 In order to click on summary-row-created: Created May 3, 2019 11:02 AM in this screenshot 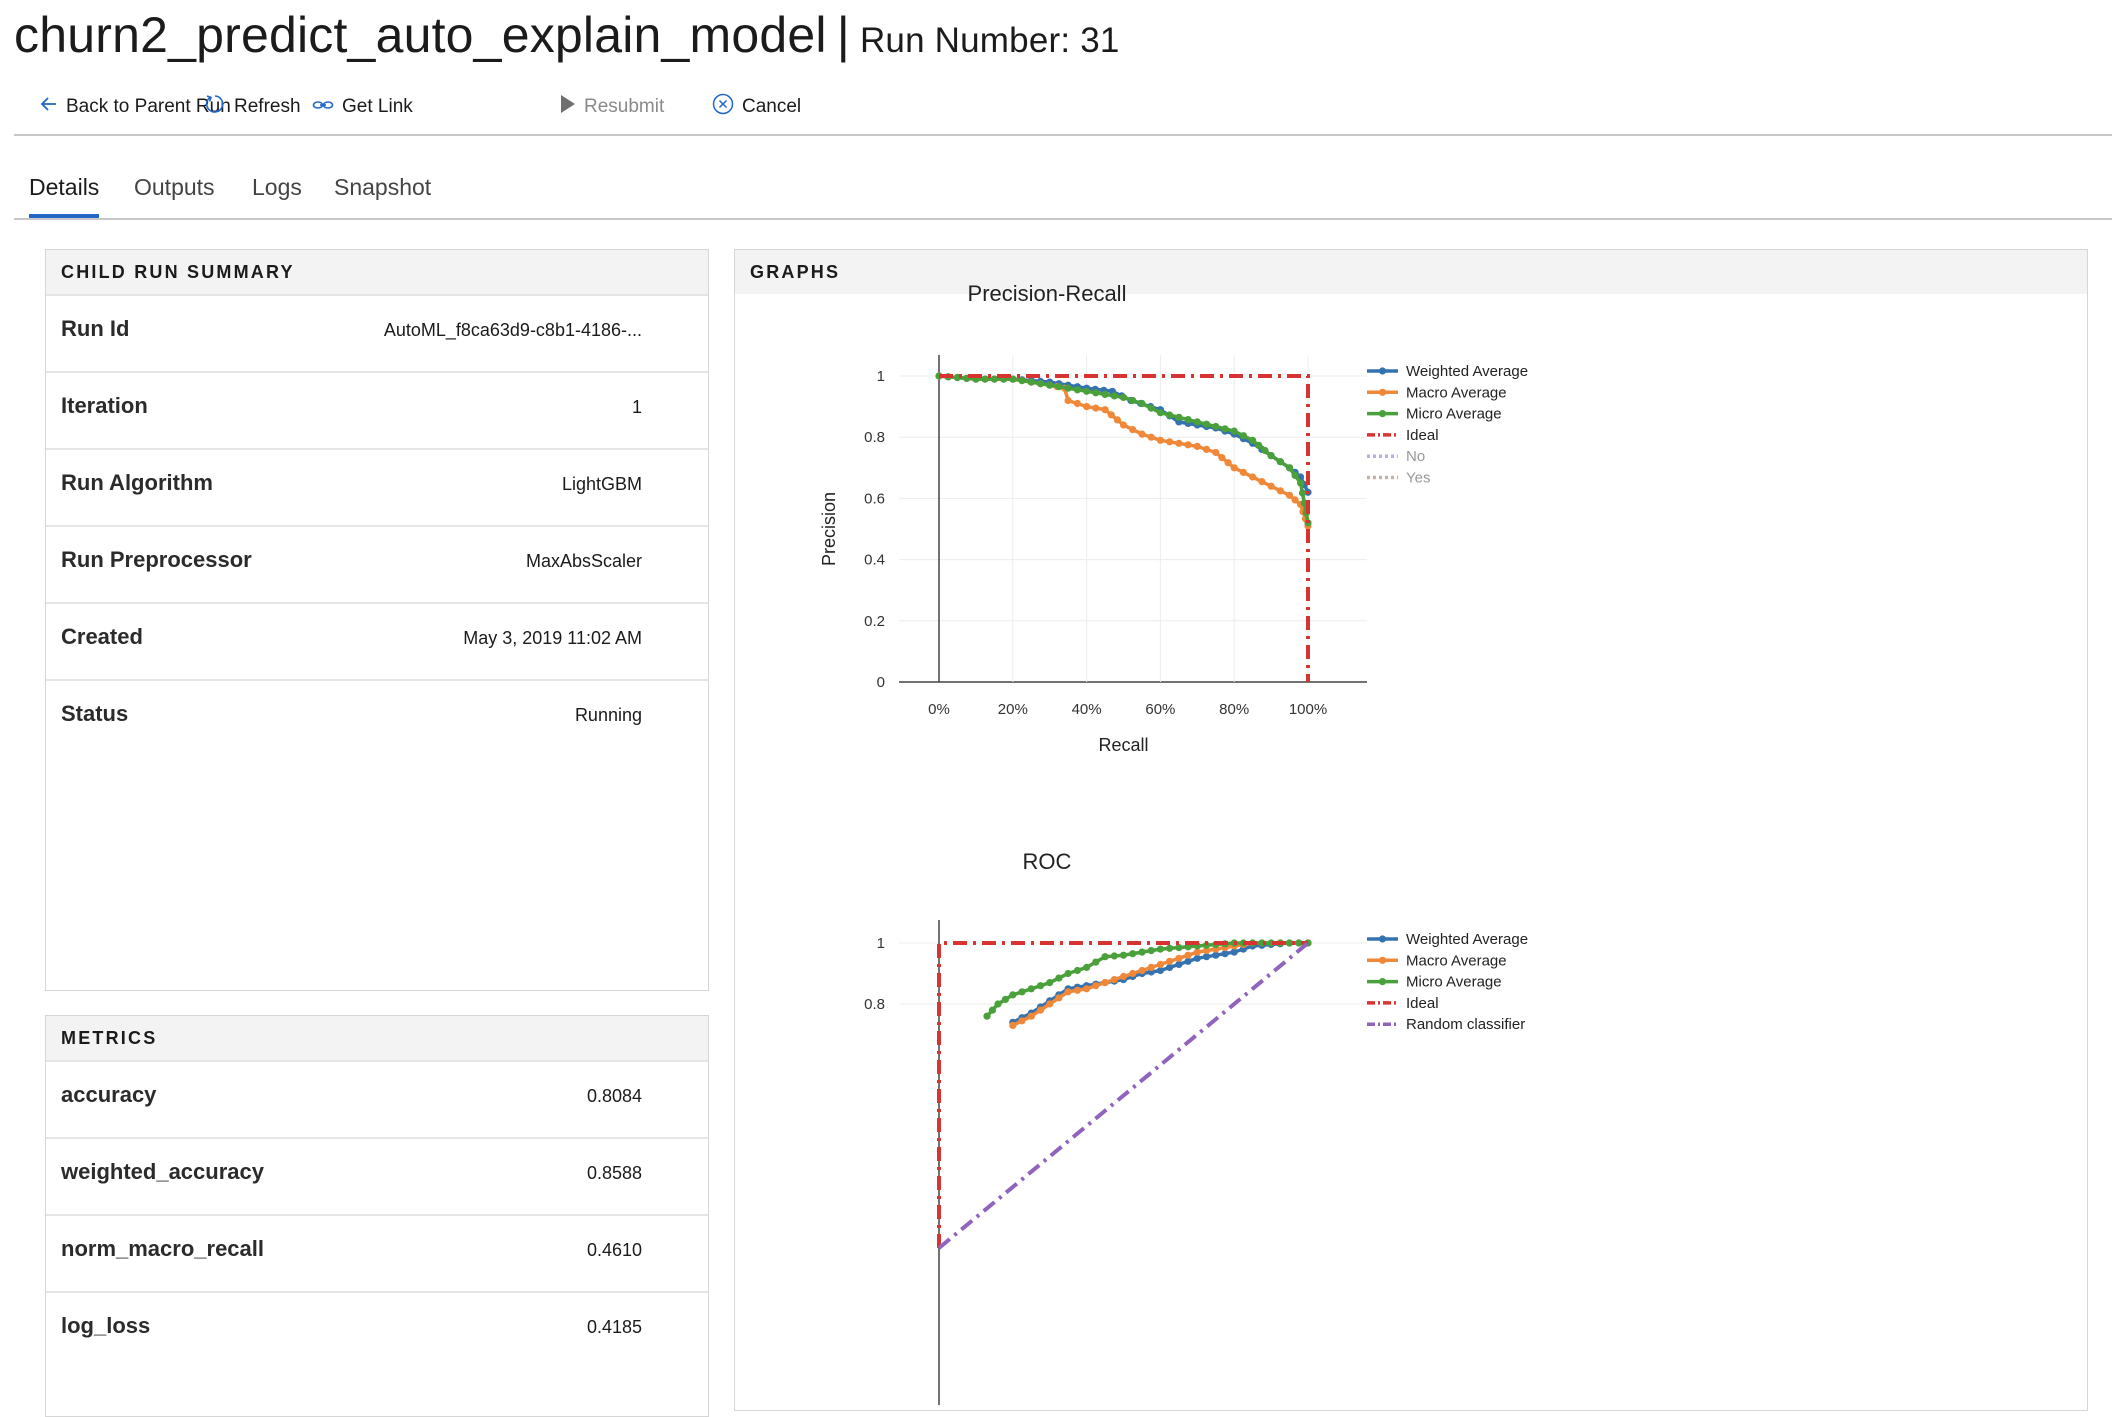, I will do `click(377, 640)`.